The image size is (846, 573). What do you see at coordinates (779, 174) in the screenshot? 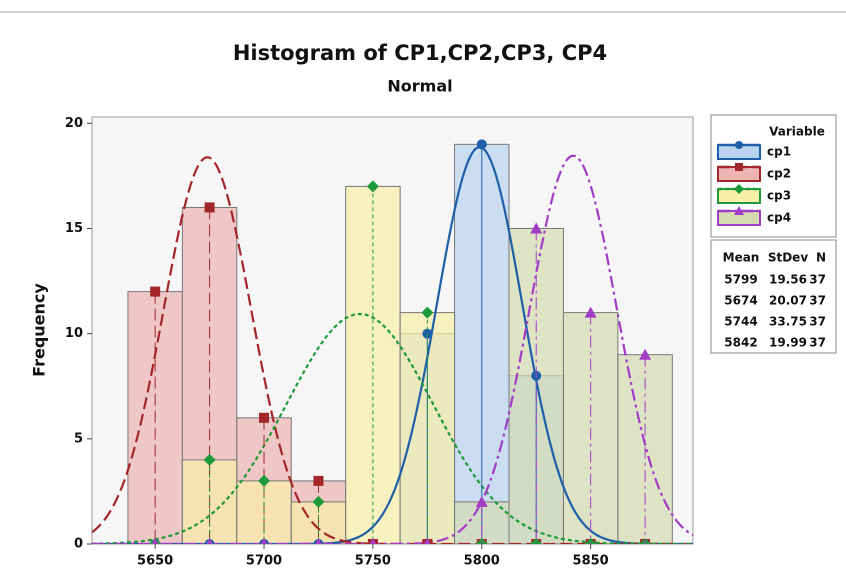
I see `legend-label: cp2` at bounding box center [779, 174].